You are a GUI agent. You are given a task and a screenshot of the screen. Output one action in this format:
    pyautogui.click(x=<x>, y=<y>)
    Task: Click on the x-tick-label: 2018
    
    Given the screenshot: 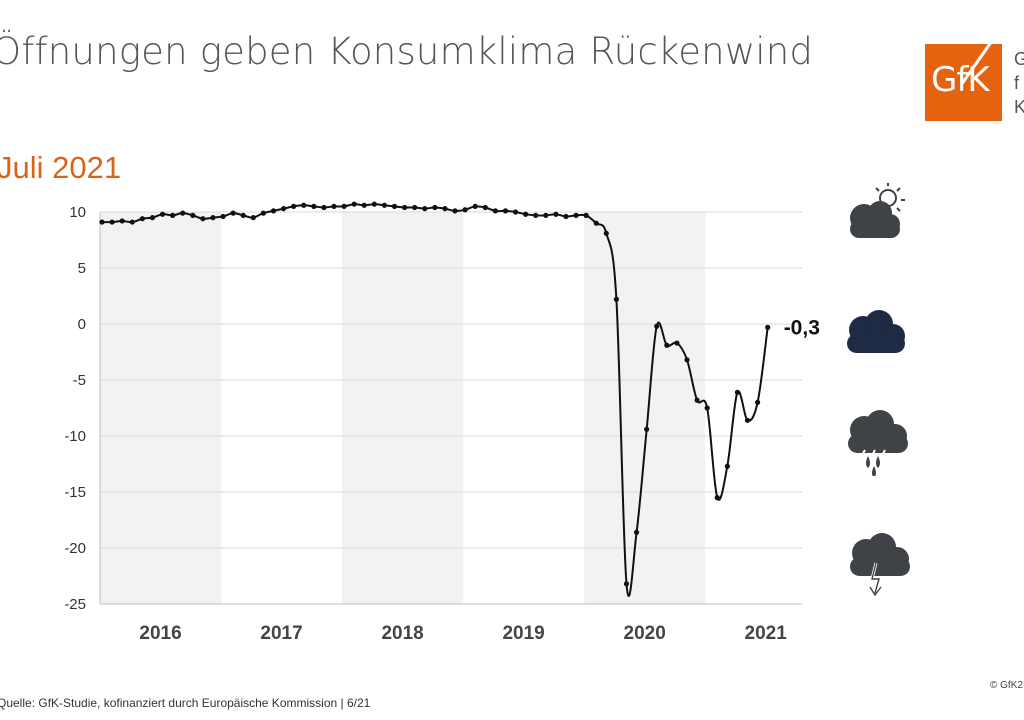 What is the action you would take?
    pyautogui.click(x=402, y=633)
    